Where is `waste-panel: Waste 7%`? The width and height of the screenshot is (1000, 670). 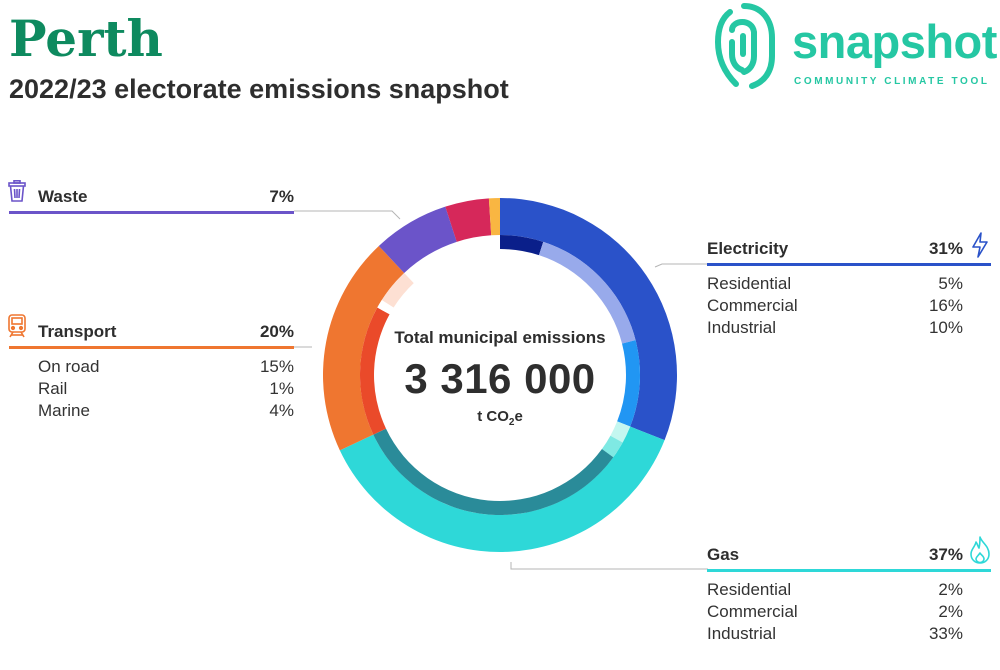 waste-panel: Waste 7% is located at coordinates (151, 203).